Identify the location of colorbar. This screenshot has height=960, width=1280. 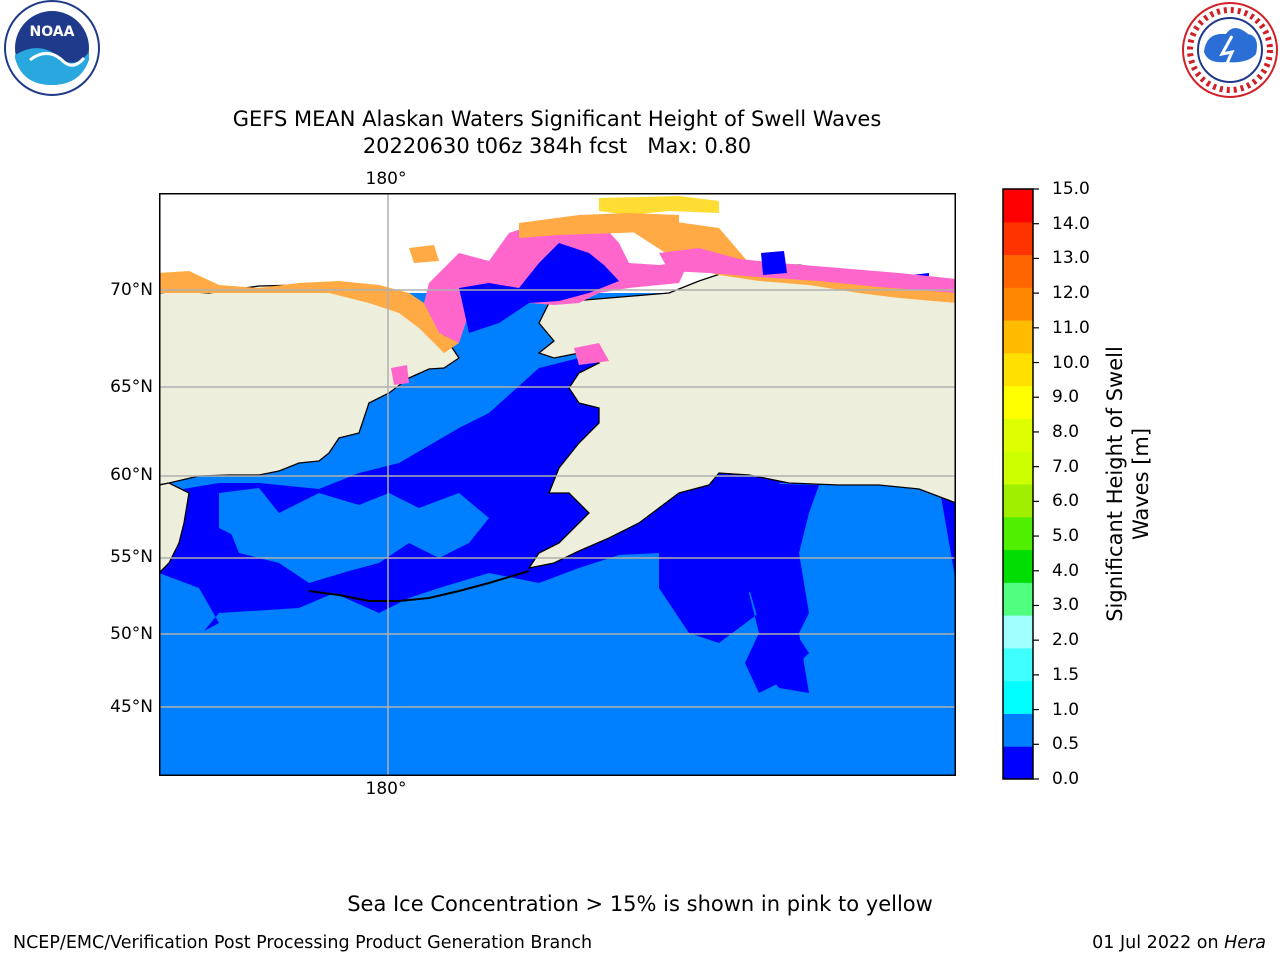
(1020, 484).